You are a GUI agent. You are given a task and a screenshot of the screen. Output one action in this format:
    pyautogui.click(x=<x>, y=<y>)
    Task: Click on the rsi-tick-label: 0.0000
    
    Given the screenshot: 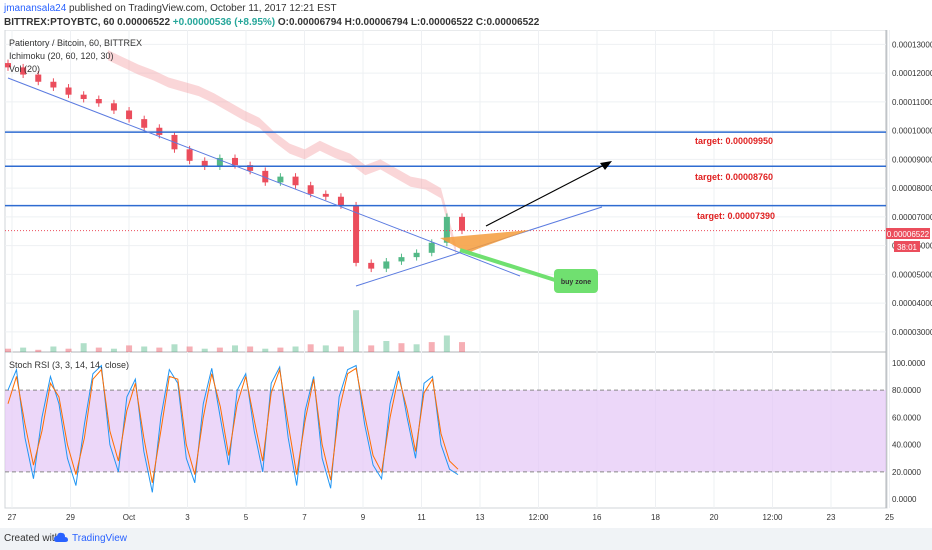 What is the action you would take?
    pyautogui.click(x=904, y=499)
    